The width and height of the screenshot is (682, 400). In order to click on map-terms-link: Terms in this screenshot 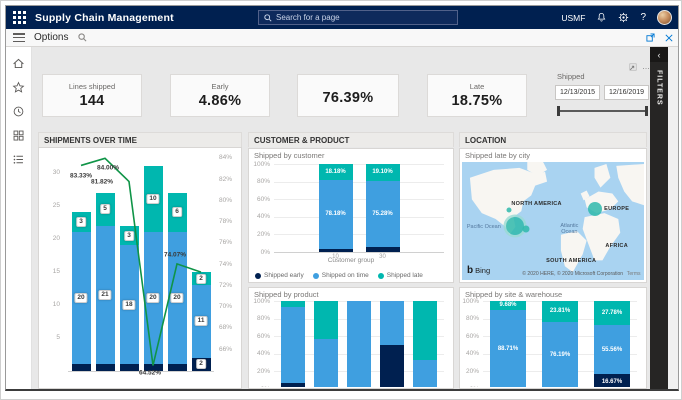, I will do `click(634, 274)`.